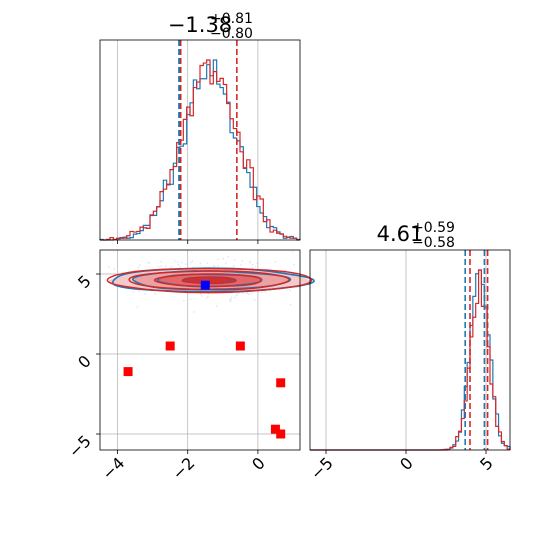  I want to click on joint-tick-marks, so click(177, 363).